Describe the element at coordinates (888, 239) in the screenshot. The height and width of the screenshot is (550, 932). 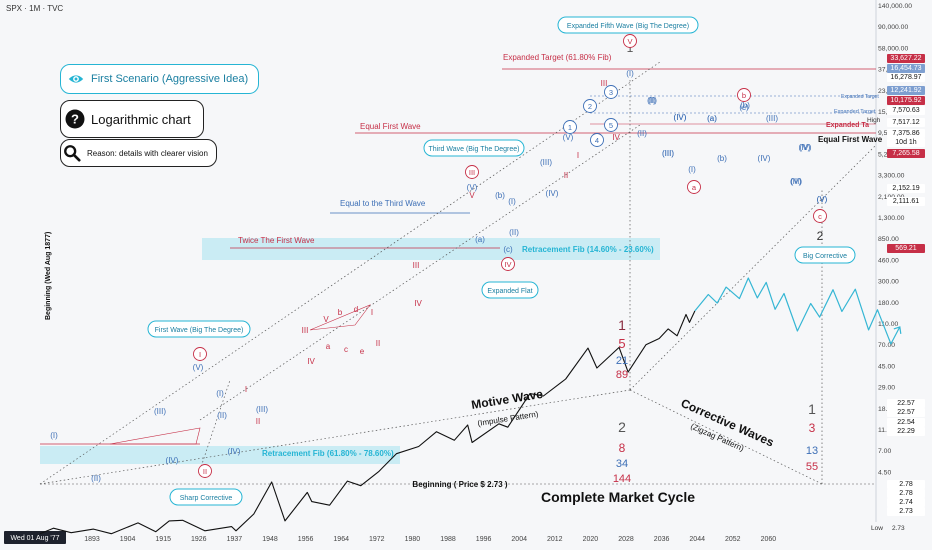
I see `price-axis-tick: 850.00` at that location.